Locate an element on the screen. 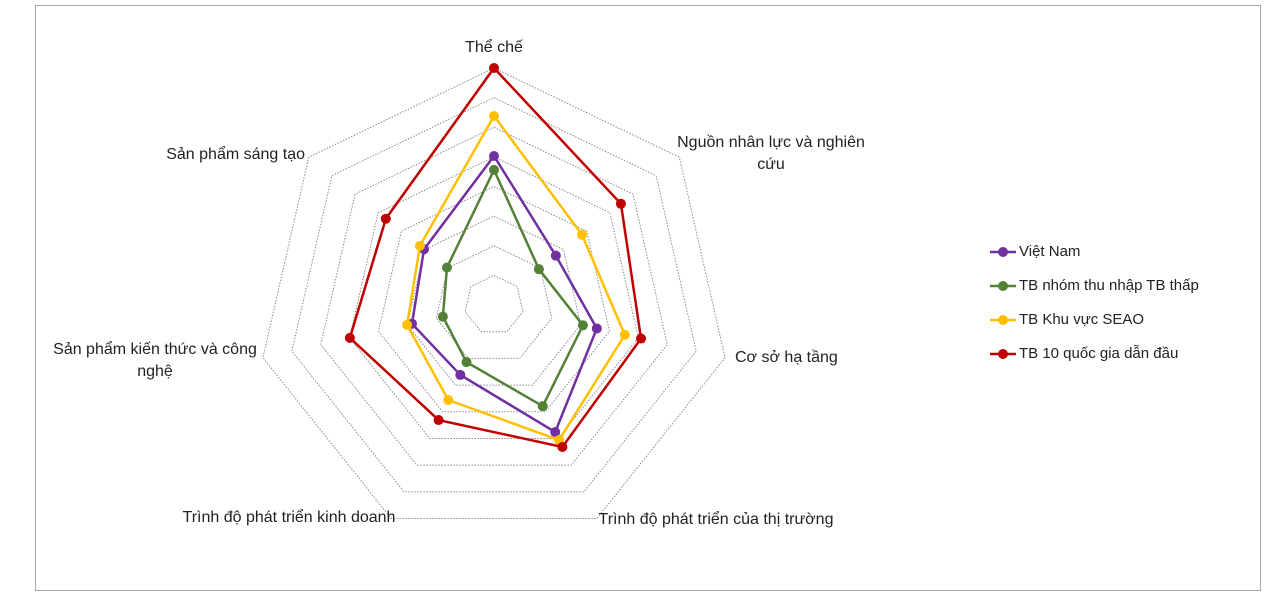  axis-label: Trình độ phát triển của thị trường is located at coordinates (716, 519).